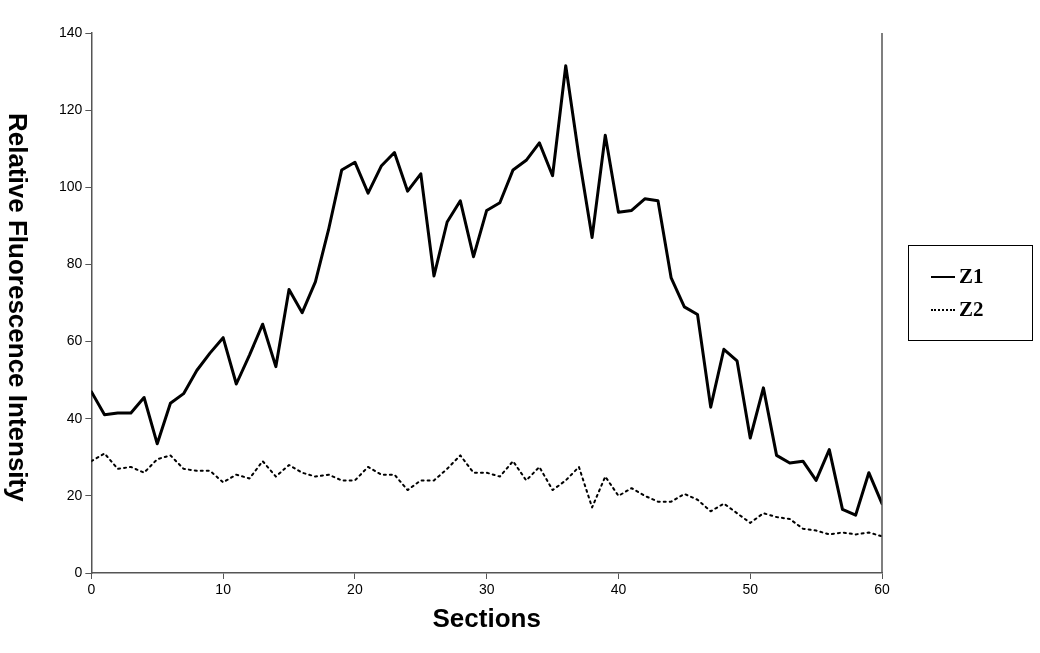 The width and height of the screenshot is (1040, 653). Describe the element at coordinates (486, 495) in the screenshot. I see `line-series` at that location.